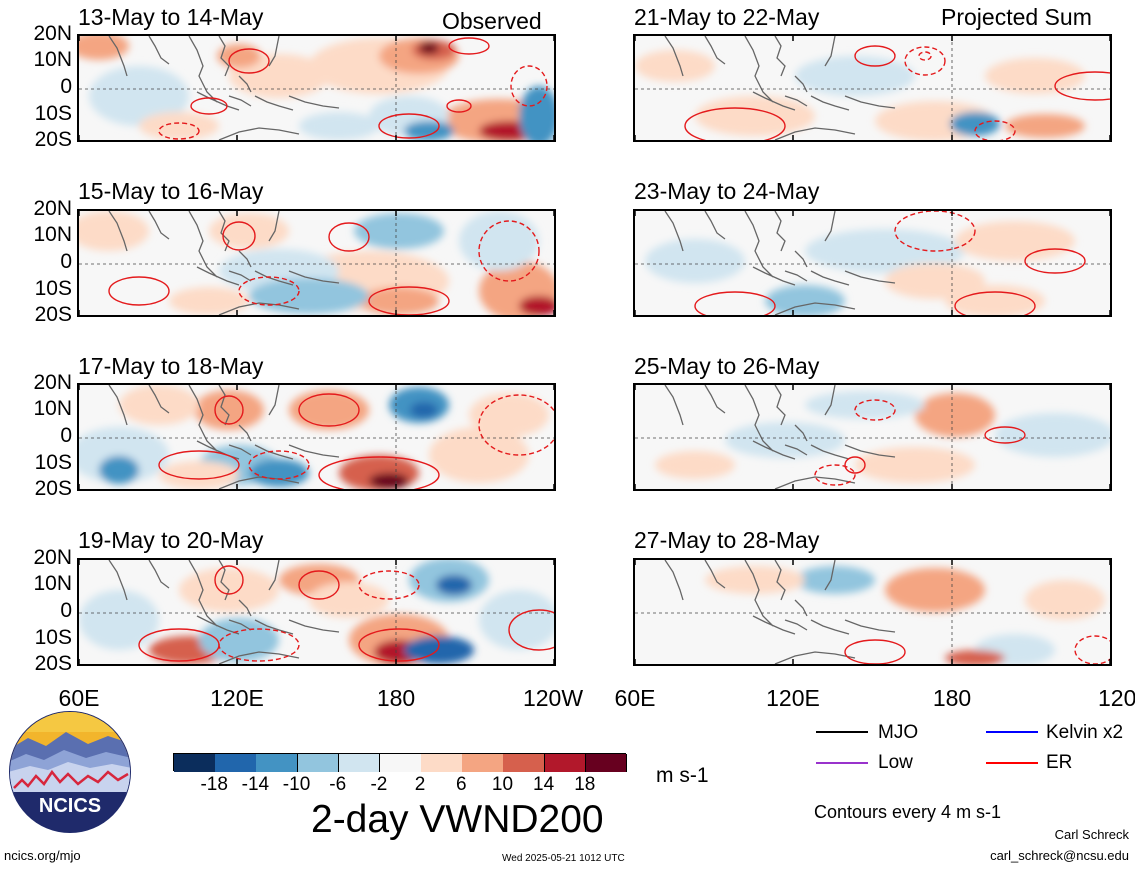  I want to click on lon-label-60e-left: 60E, so click(79, 698).